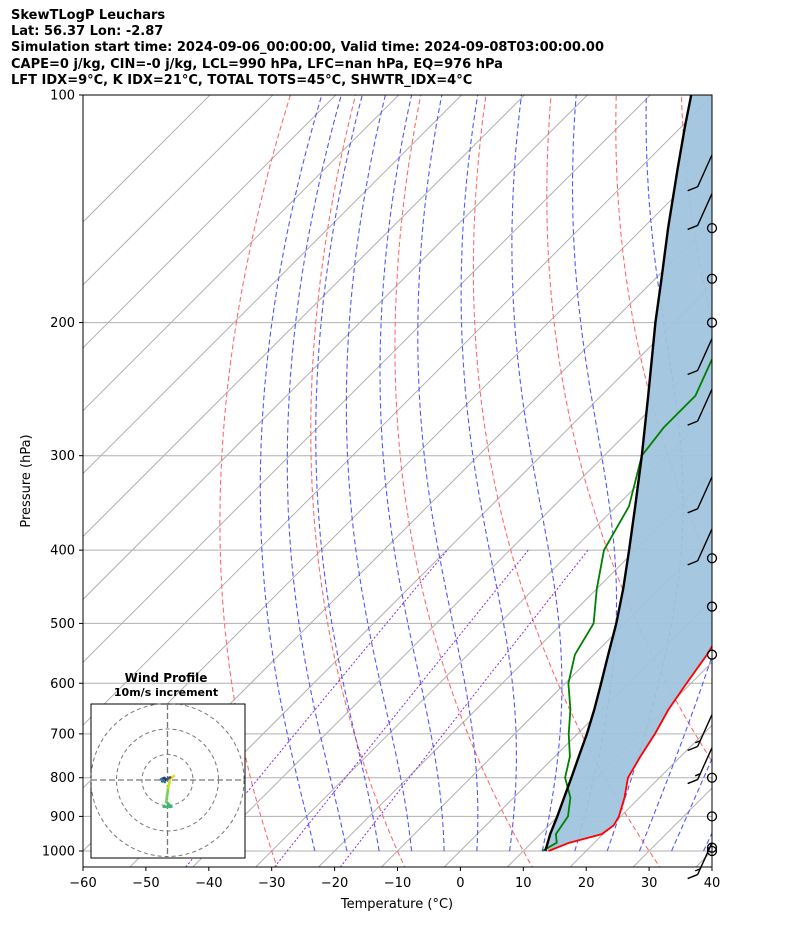  Describe the element at coordinates (145, 883) in the screenshot. I see `x-tick-label: −50` at that location.